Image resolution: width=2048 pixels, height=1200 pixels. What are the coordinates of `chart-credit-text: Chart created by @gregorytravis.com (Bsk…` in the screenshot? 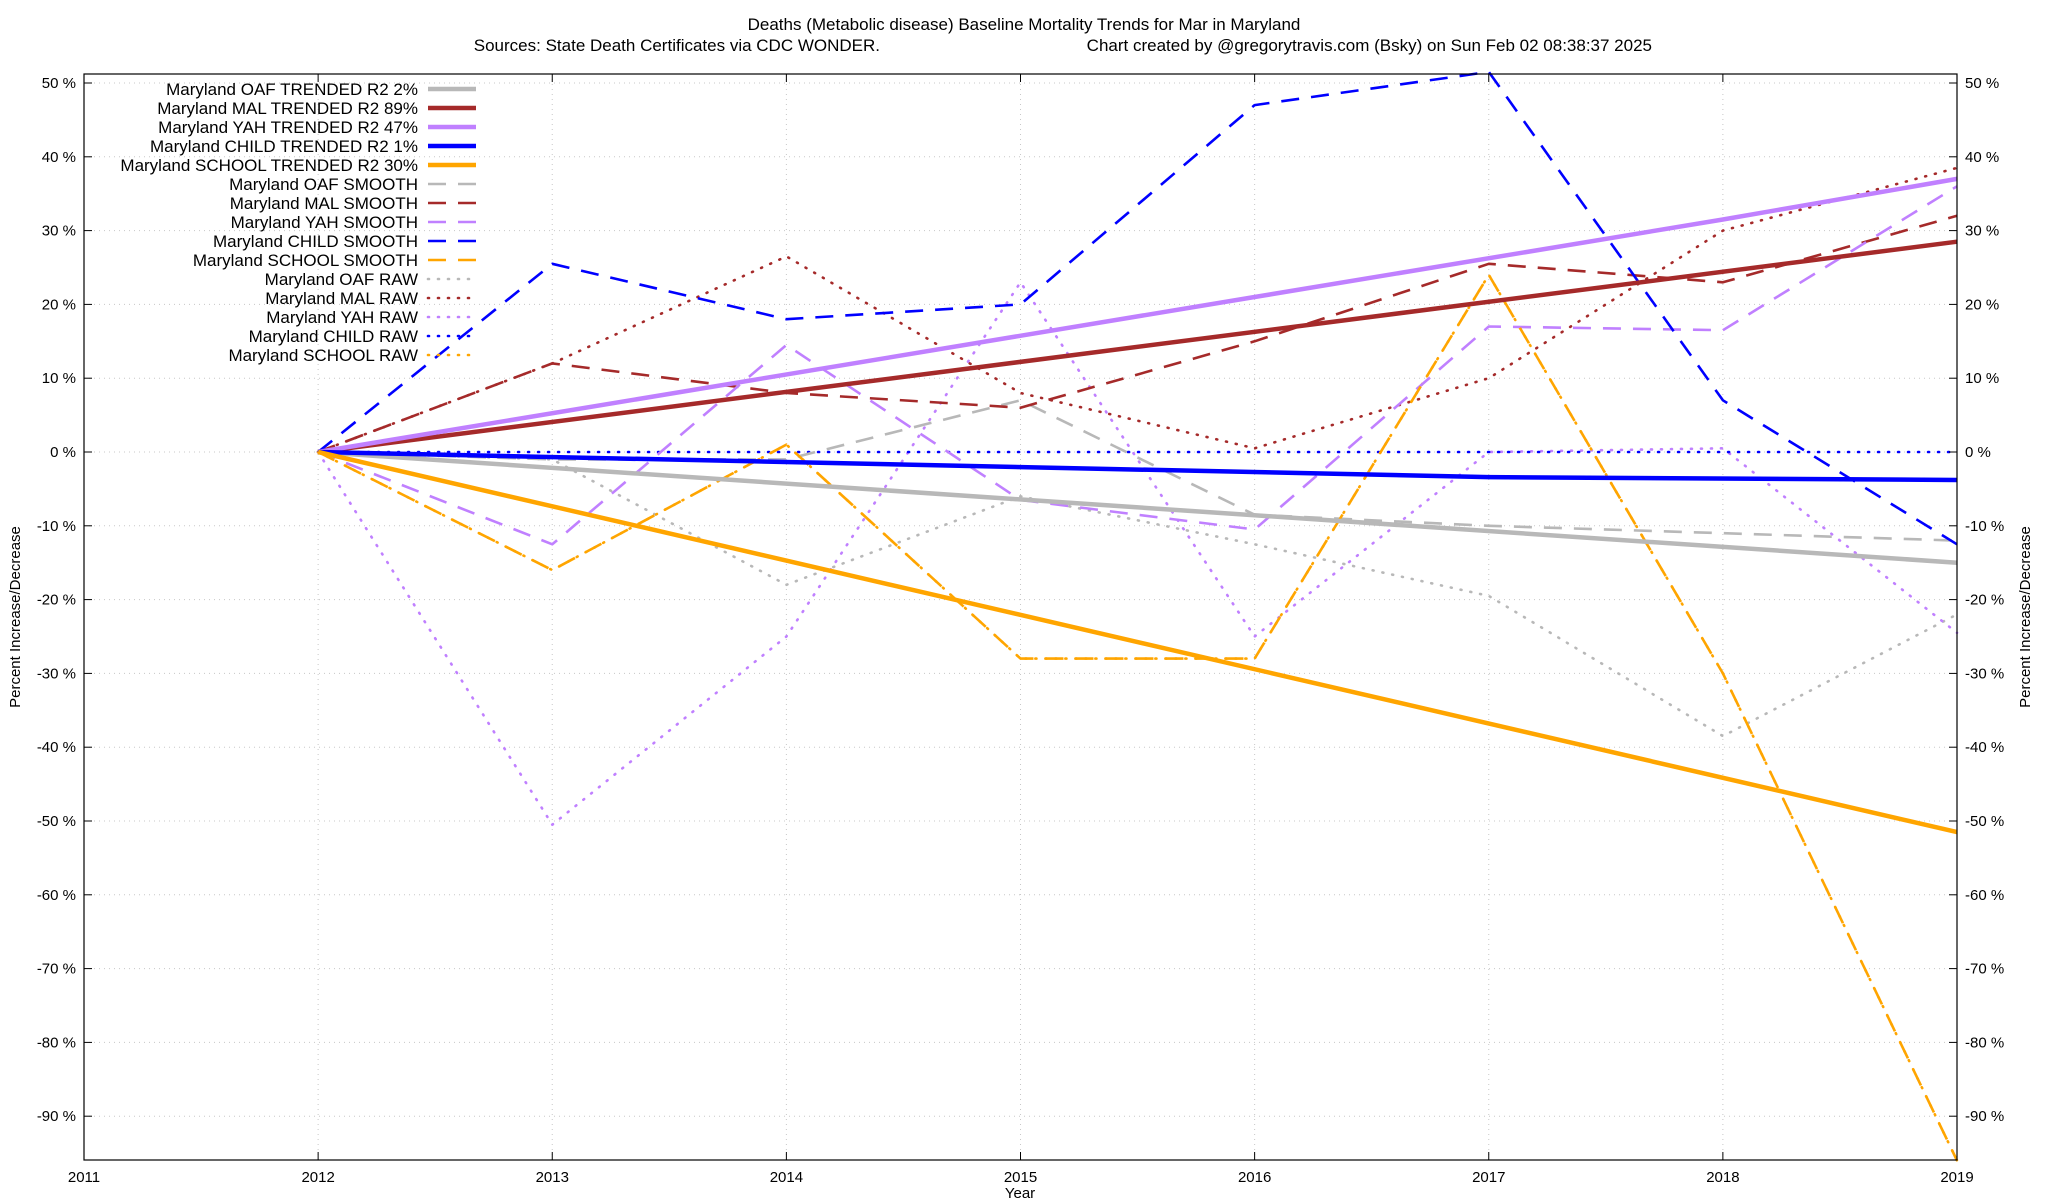 It's located at (1369, 45).